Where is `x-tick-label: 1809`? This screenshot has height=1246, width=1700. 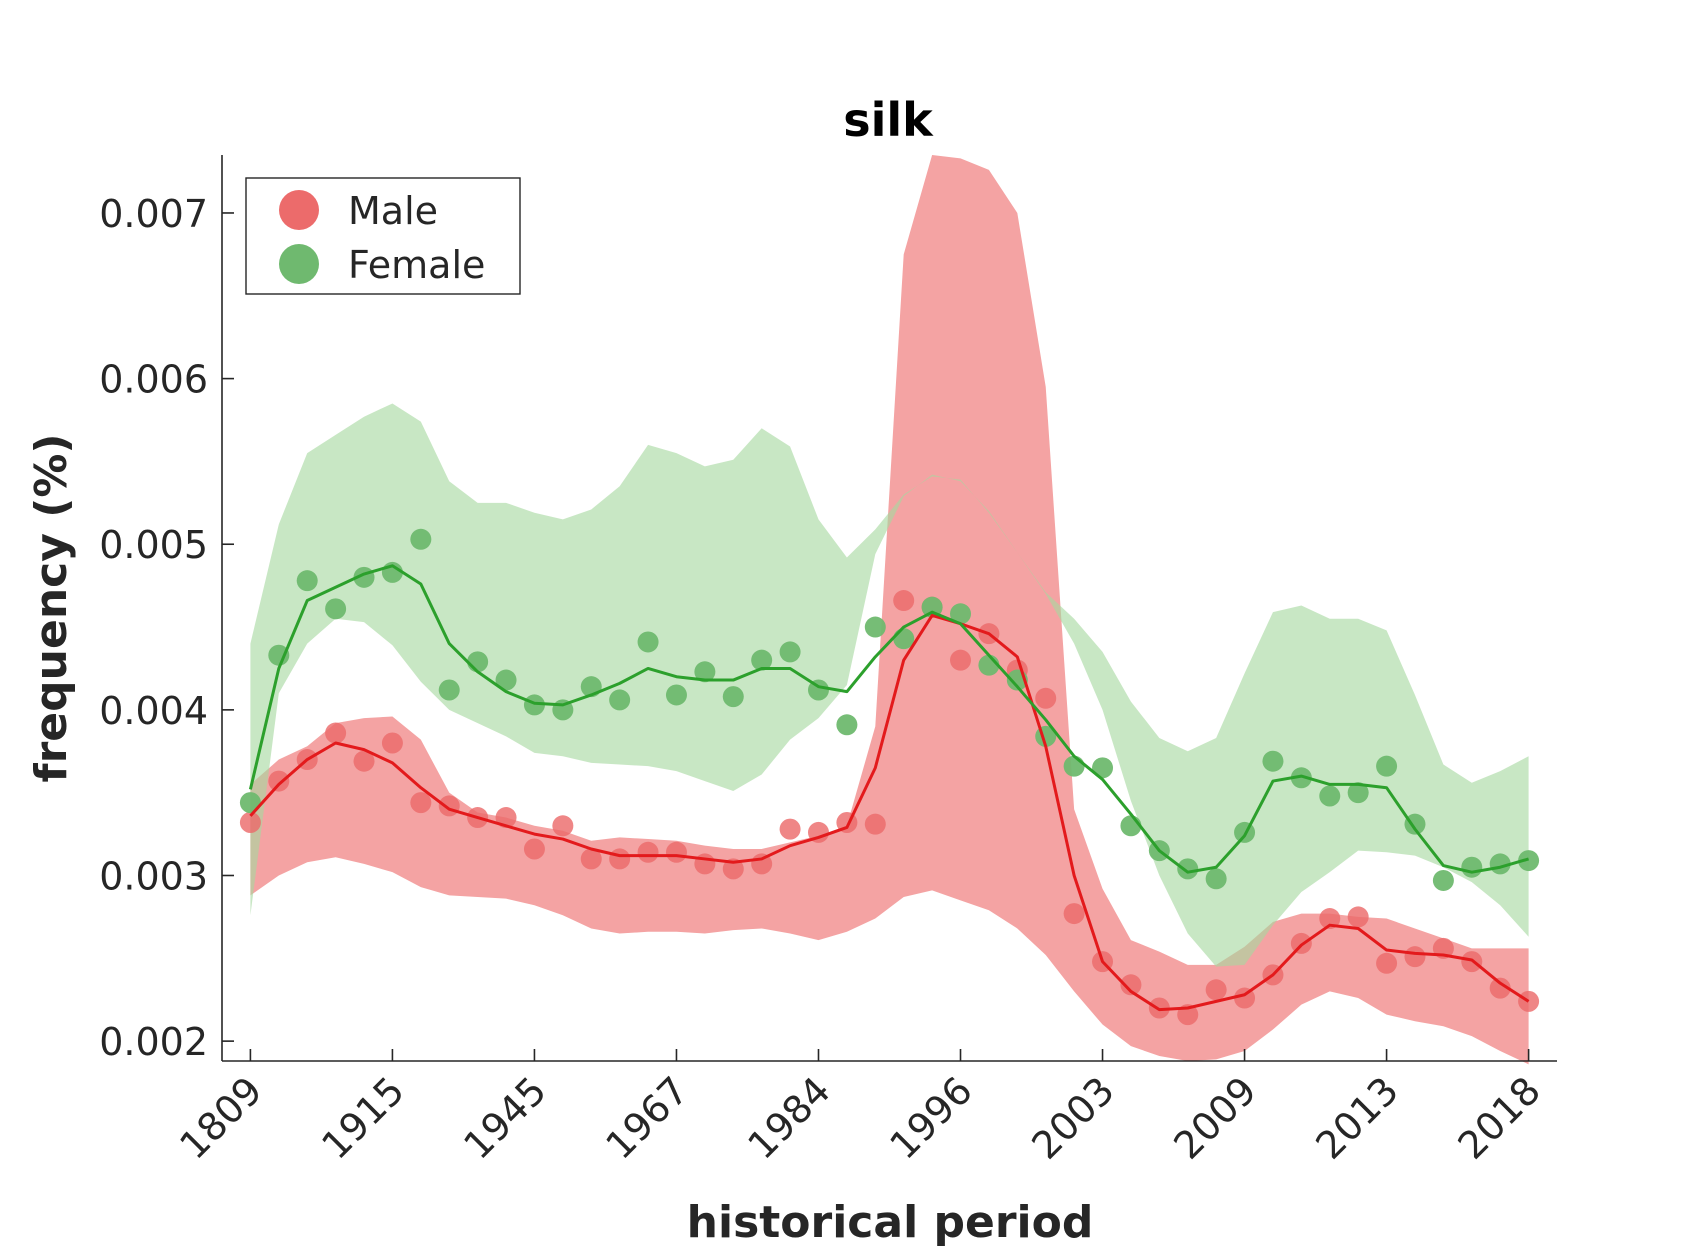 x-tick-label: 1809 is located at coordinates (221, 1118).